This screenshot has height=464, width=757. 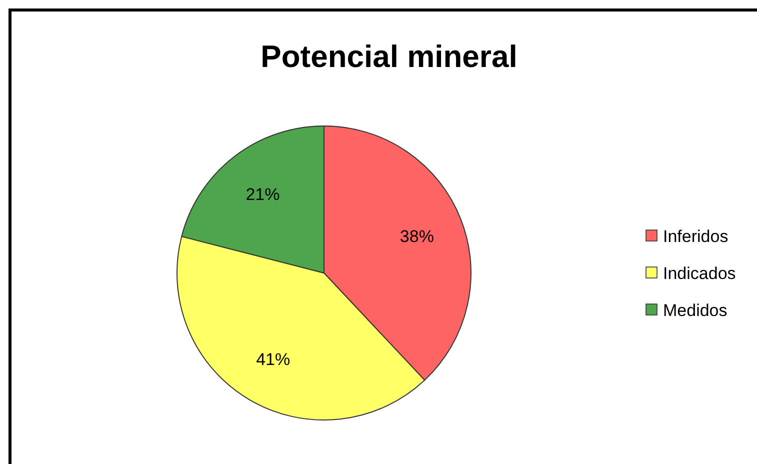 I want to click on data-label: 38%, so click(x=417, y=236).